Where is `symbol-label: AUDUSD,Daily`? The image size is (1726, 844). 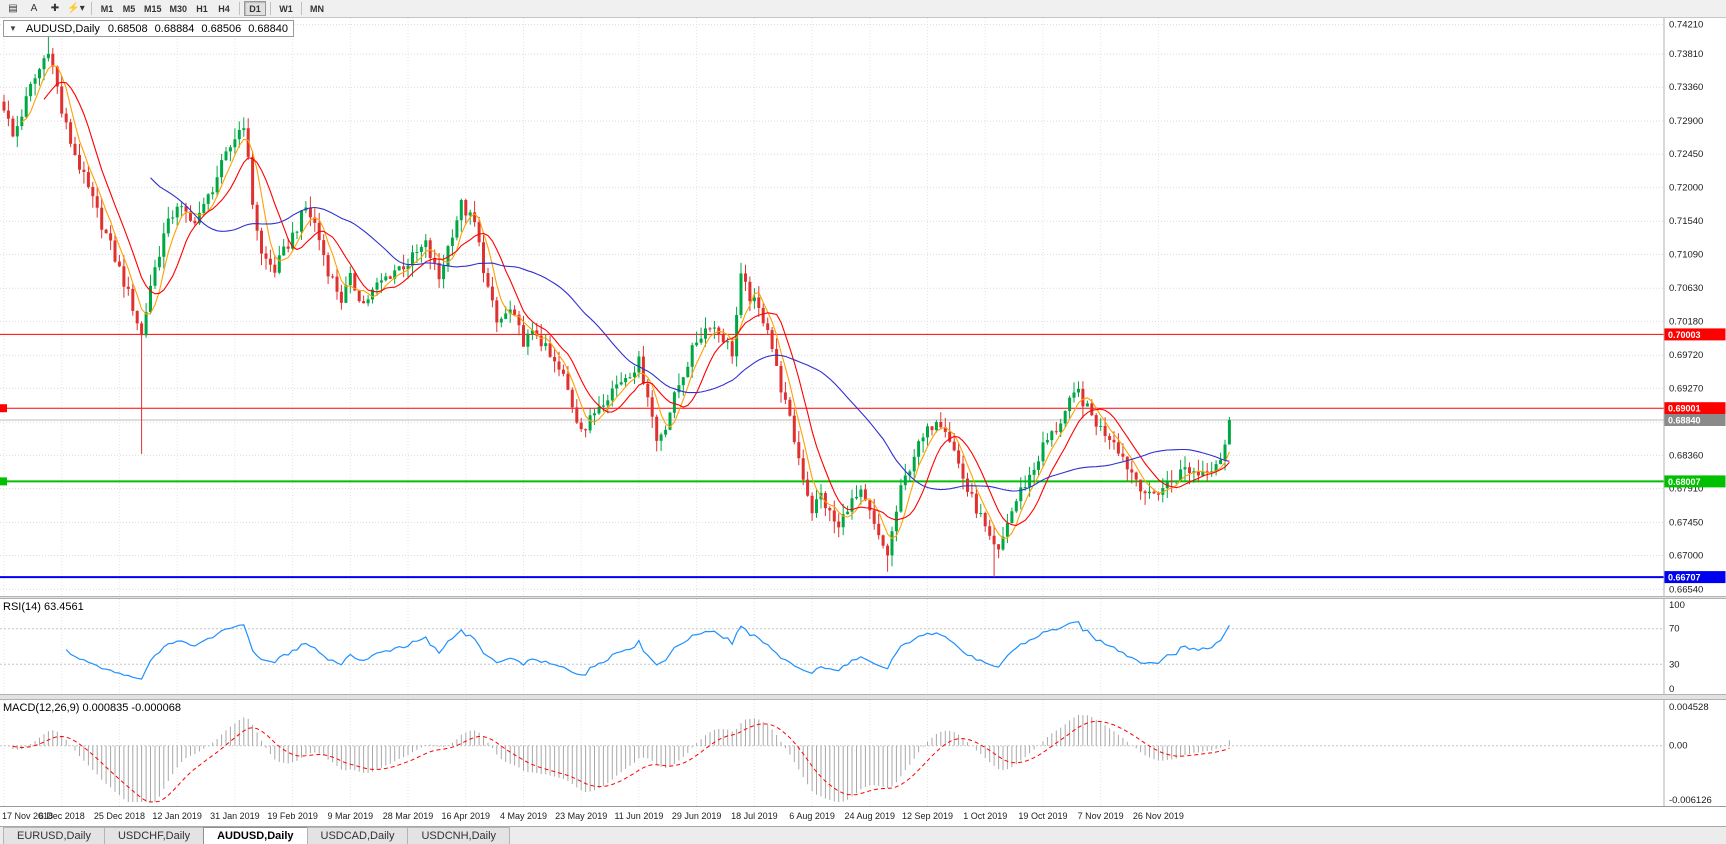
symbol-label: AUDUSD,Daily is located at coordinates (62, 28).